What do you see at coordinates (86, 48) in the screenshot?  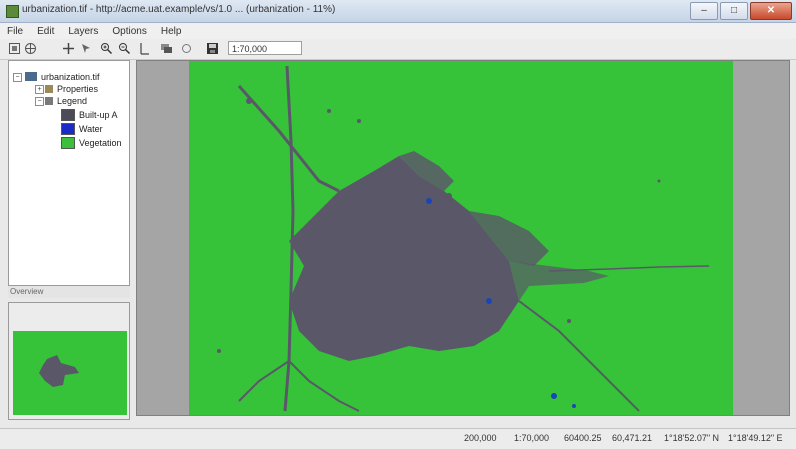 I see `identify-icon` at bounding box center [86, 48].